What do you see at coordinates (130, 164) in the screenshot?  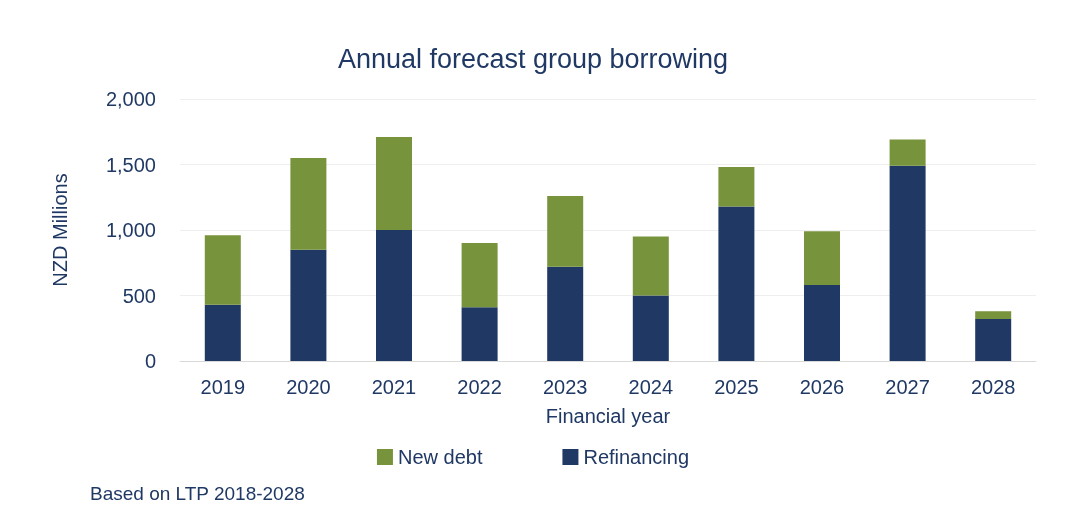 I see `y-tick-label: 1,500` at bounding box center [130, 164].